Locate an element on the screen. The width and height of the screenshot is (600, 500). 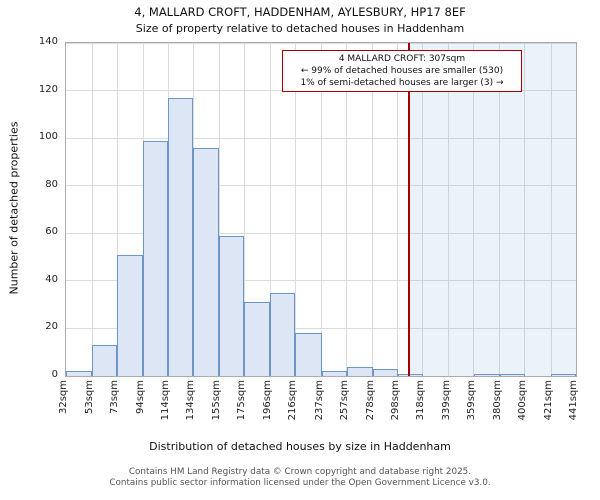
x-tick-label: 298sqm is located at coordinates (395, 400).